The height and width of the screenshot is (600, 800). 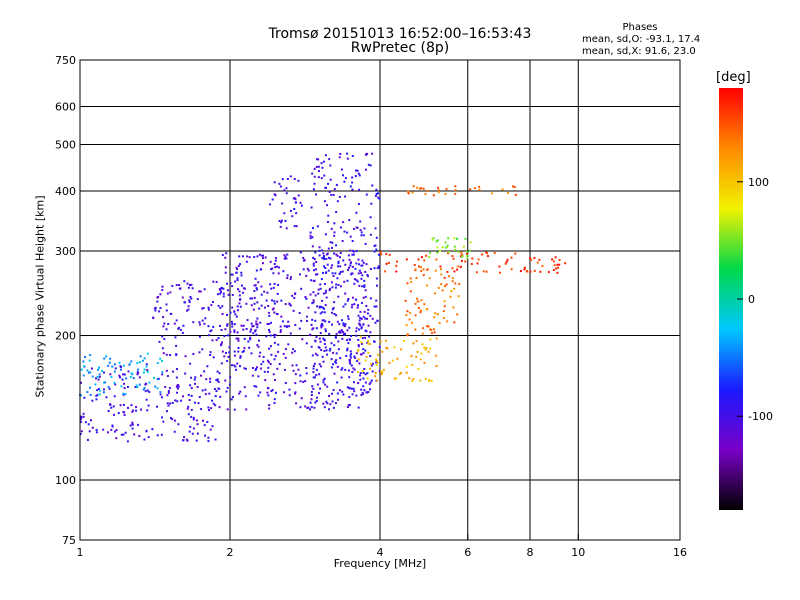 I want to click on x-ticks: 1 2 4 6 8 10 16, so click(x=382, y=546).